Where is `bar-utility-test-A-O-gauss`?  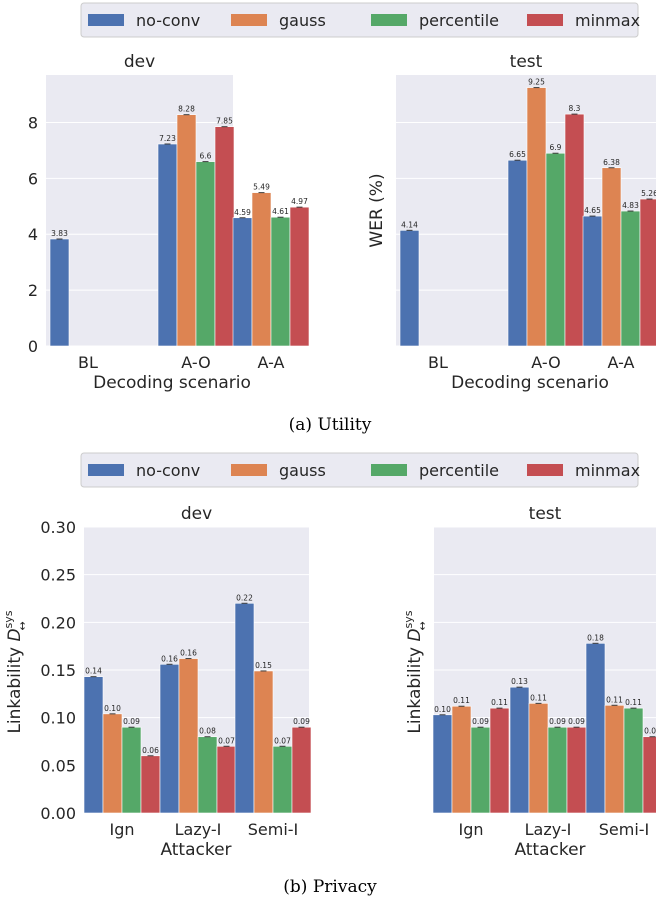 bar-utility-test-A-O-gauss is located at coordinates (536, 217).